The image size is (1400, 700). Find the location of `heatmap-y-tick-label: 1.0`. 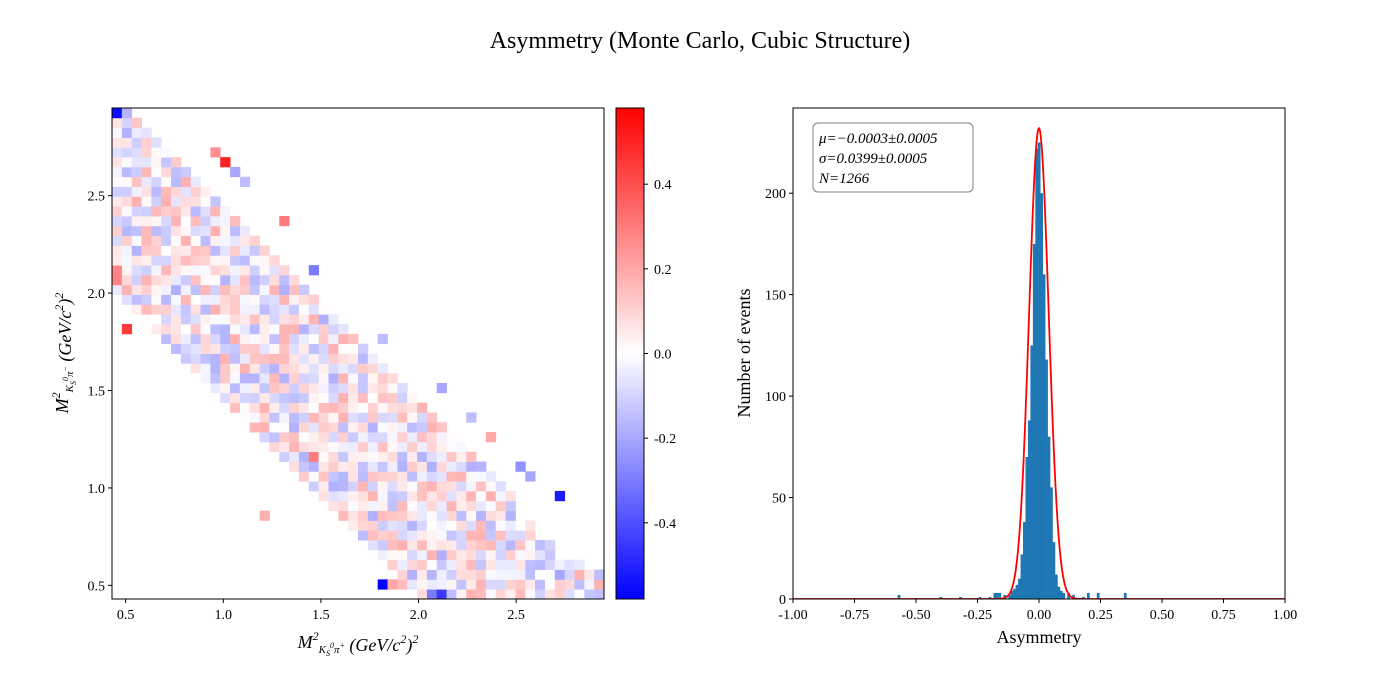

heatmap-y-tick-label: 1.0 is located at coordinates (97, 489).